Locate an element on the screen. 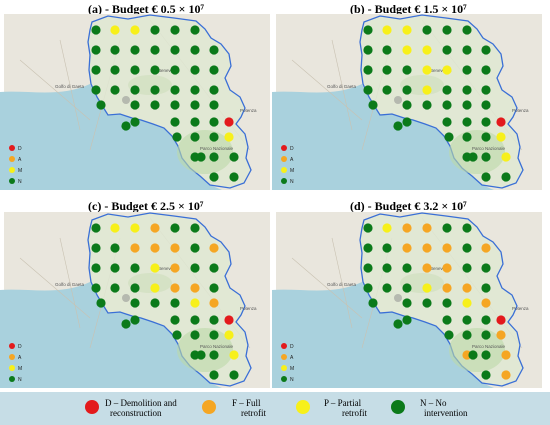 This screenshot has height=425, width=550. legend-label-none-line2: intervention is located at coordinates (446, 413).